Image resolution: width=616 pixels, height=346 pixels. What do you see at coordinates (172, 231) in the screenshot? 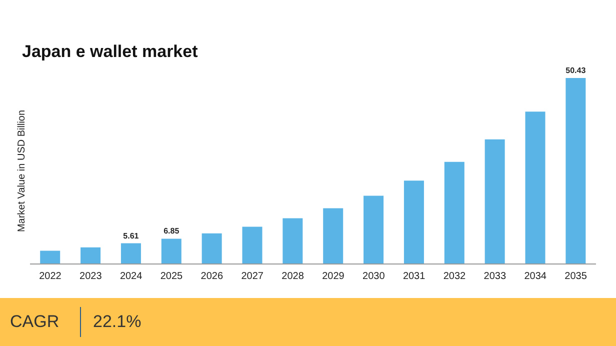
I see `data-label: 6.85` at bounding box center [172, 231].